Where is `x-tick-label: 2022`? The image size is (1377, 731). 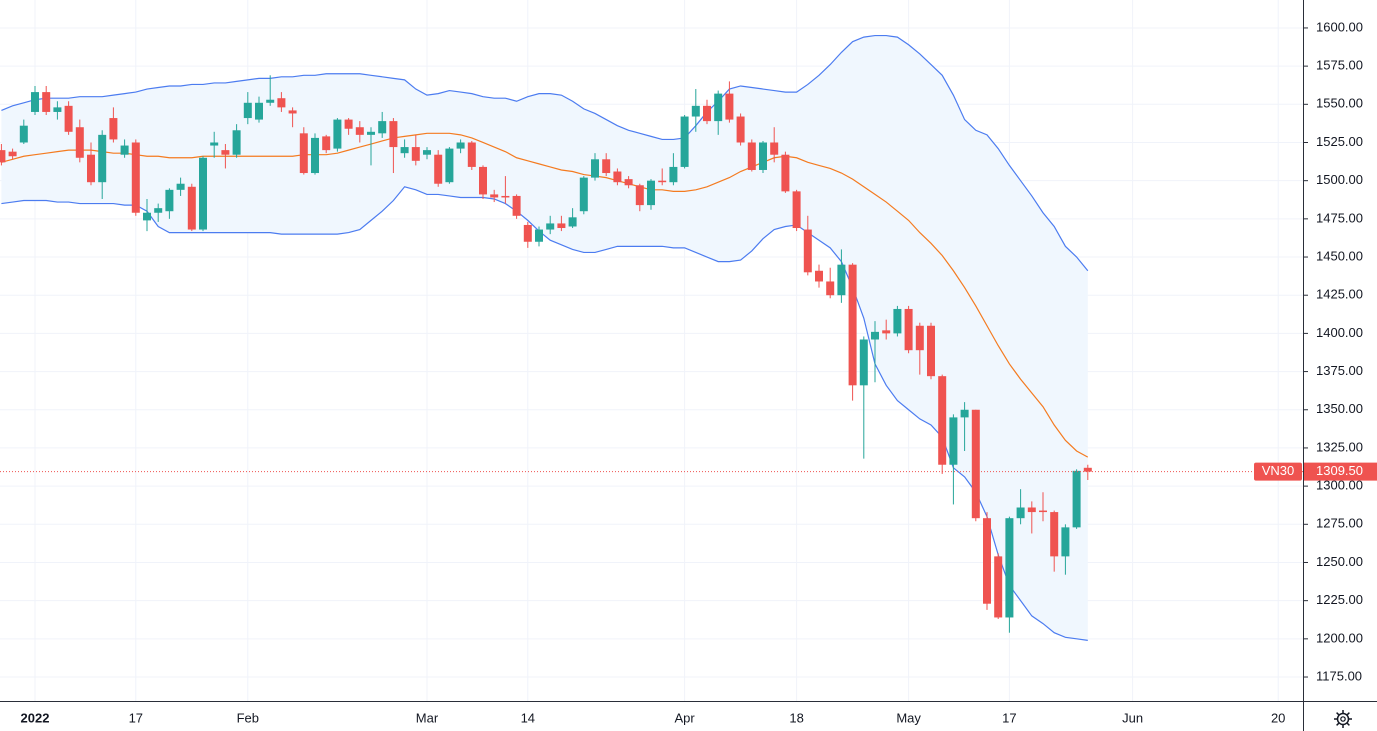
x-tick-label: 2022 is located at coordinates (35, 717).